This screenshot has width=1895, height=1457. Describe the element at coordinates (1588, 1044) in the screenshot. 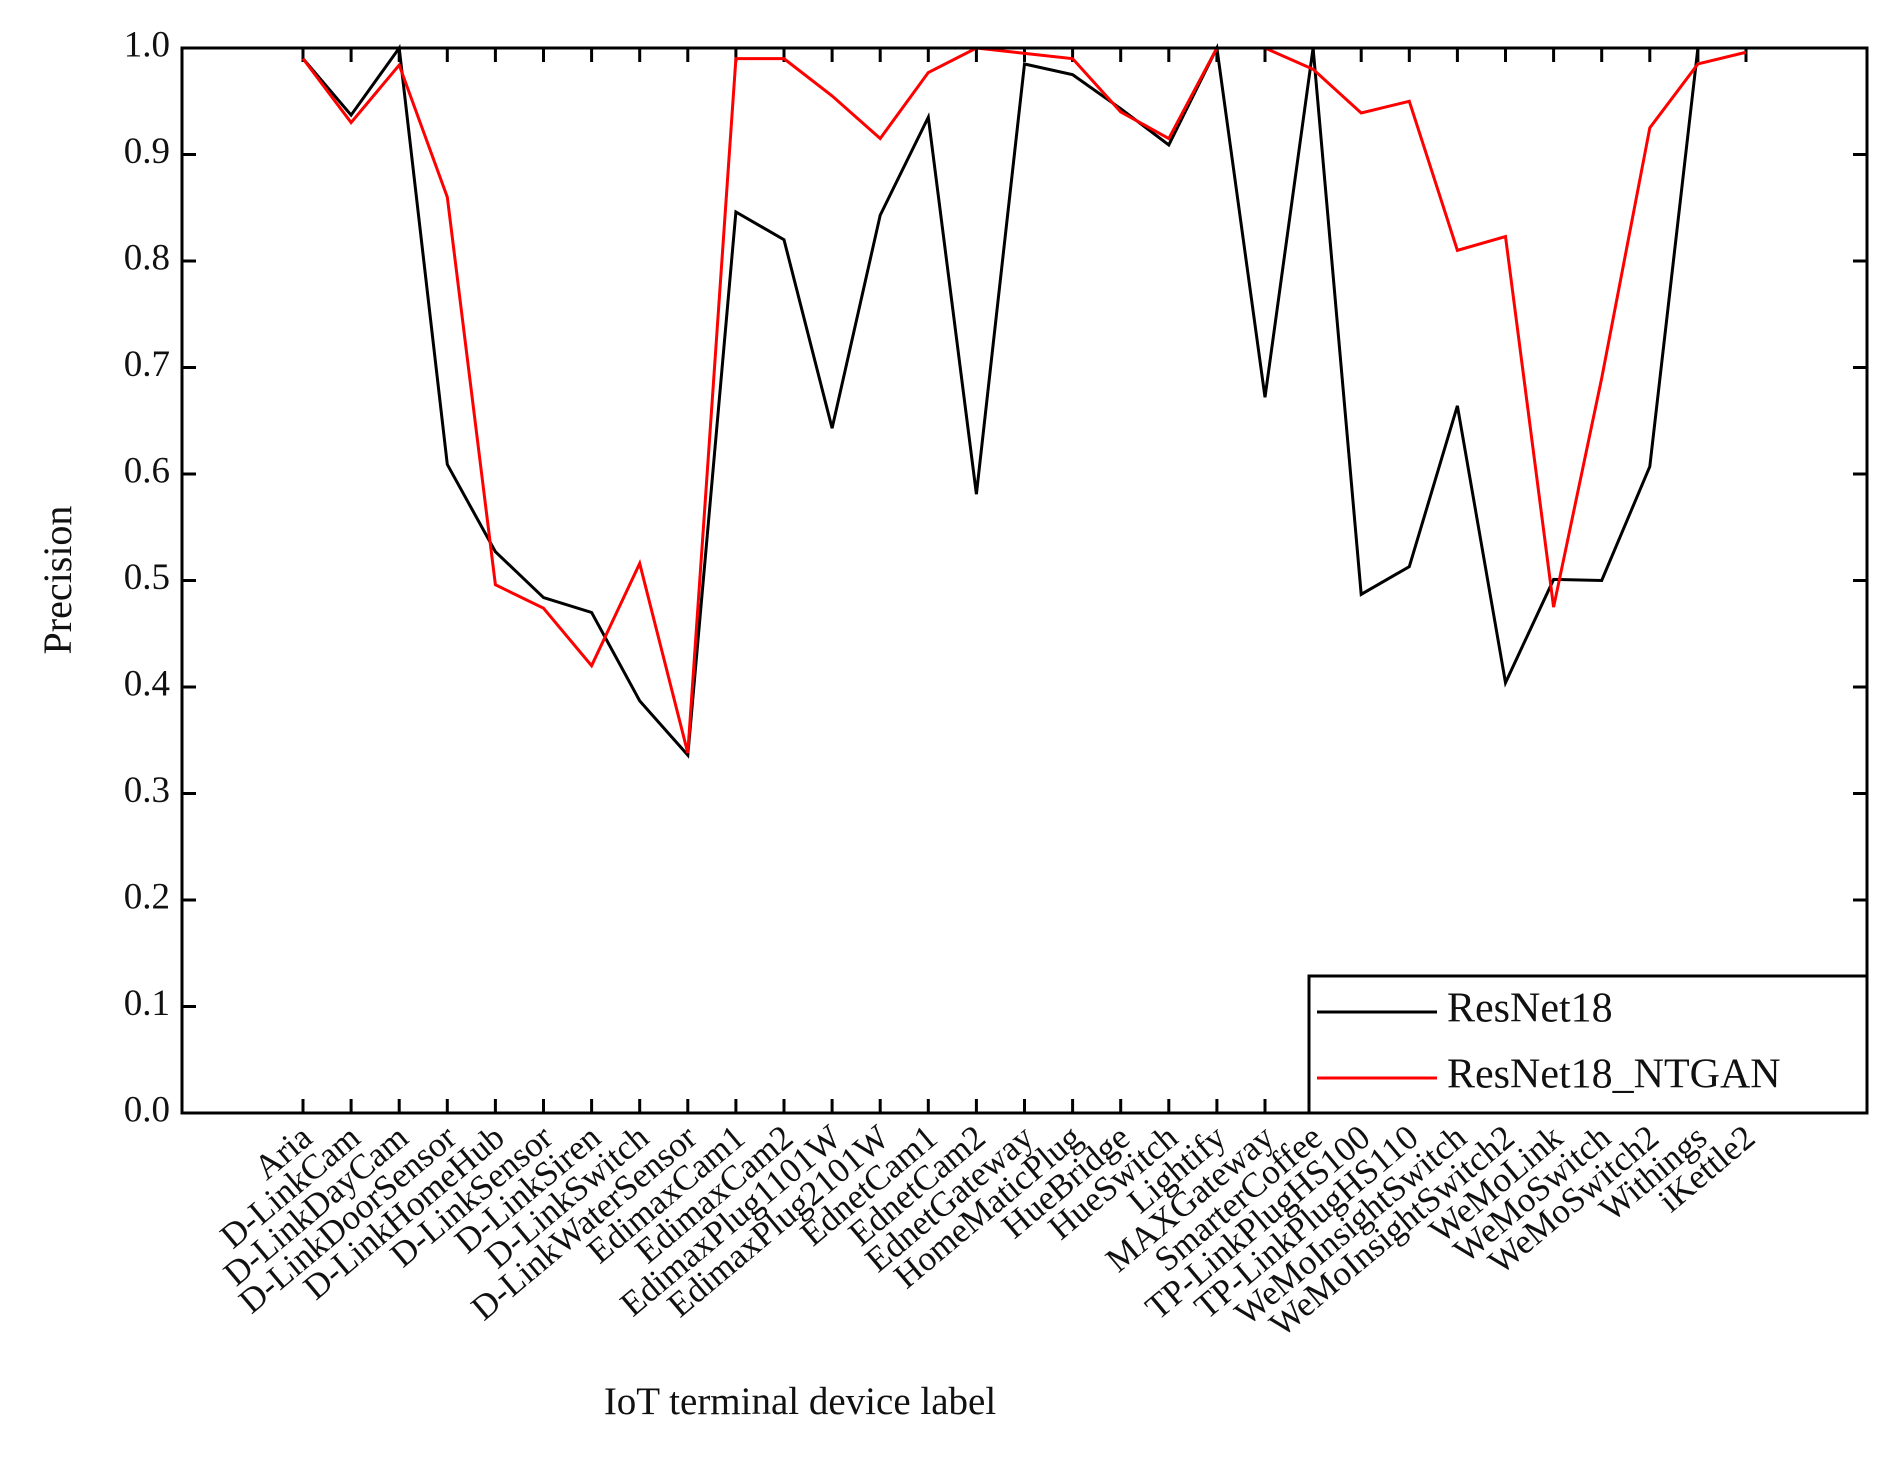

I see `legend-box` at that location.